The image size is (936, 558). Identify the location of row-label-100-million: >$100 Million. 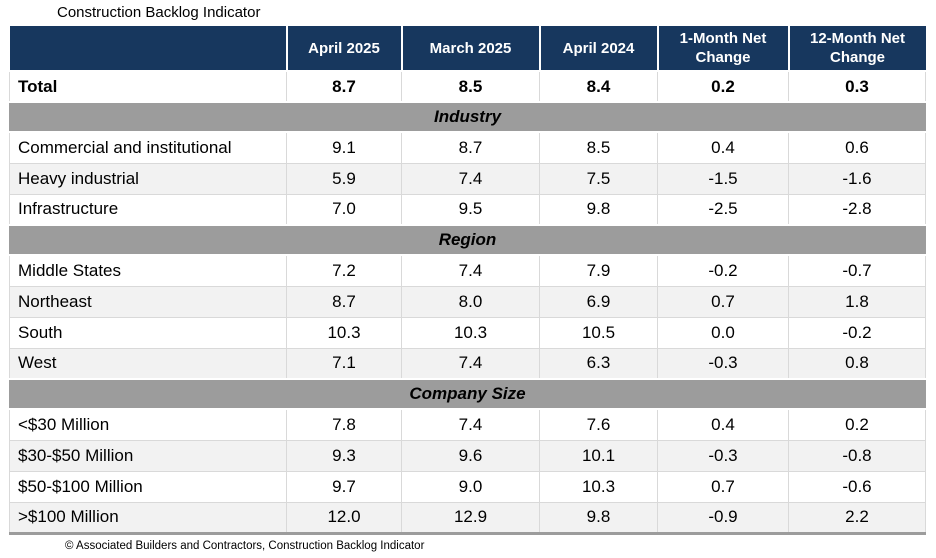
(148, 517).